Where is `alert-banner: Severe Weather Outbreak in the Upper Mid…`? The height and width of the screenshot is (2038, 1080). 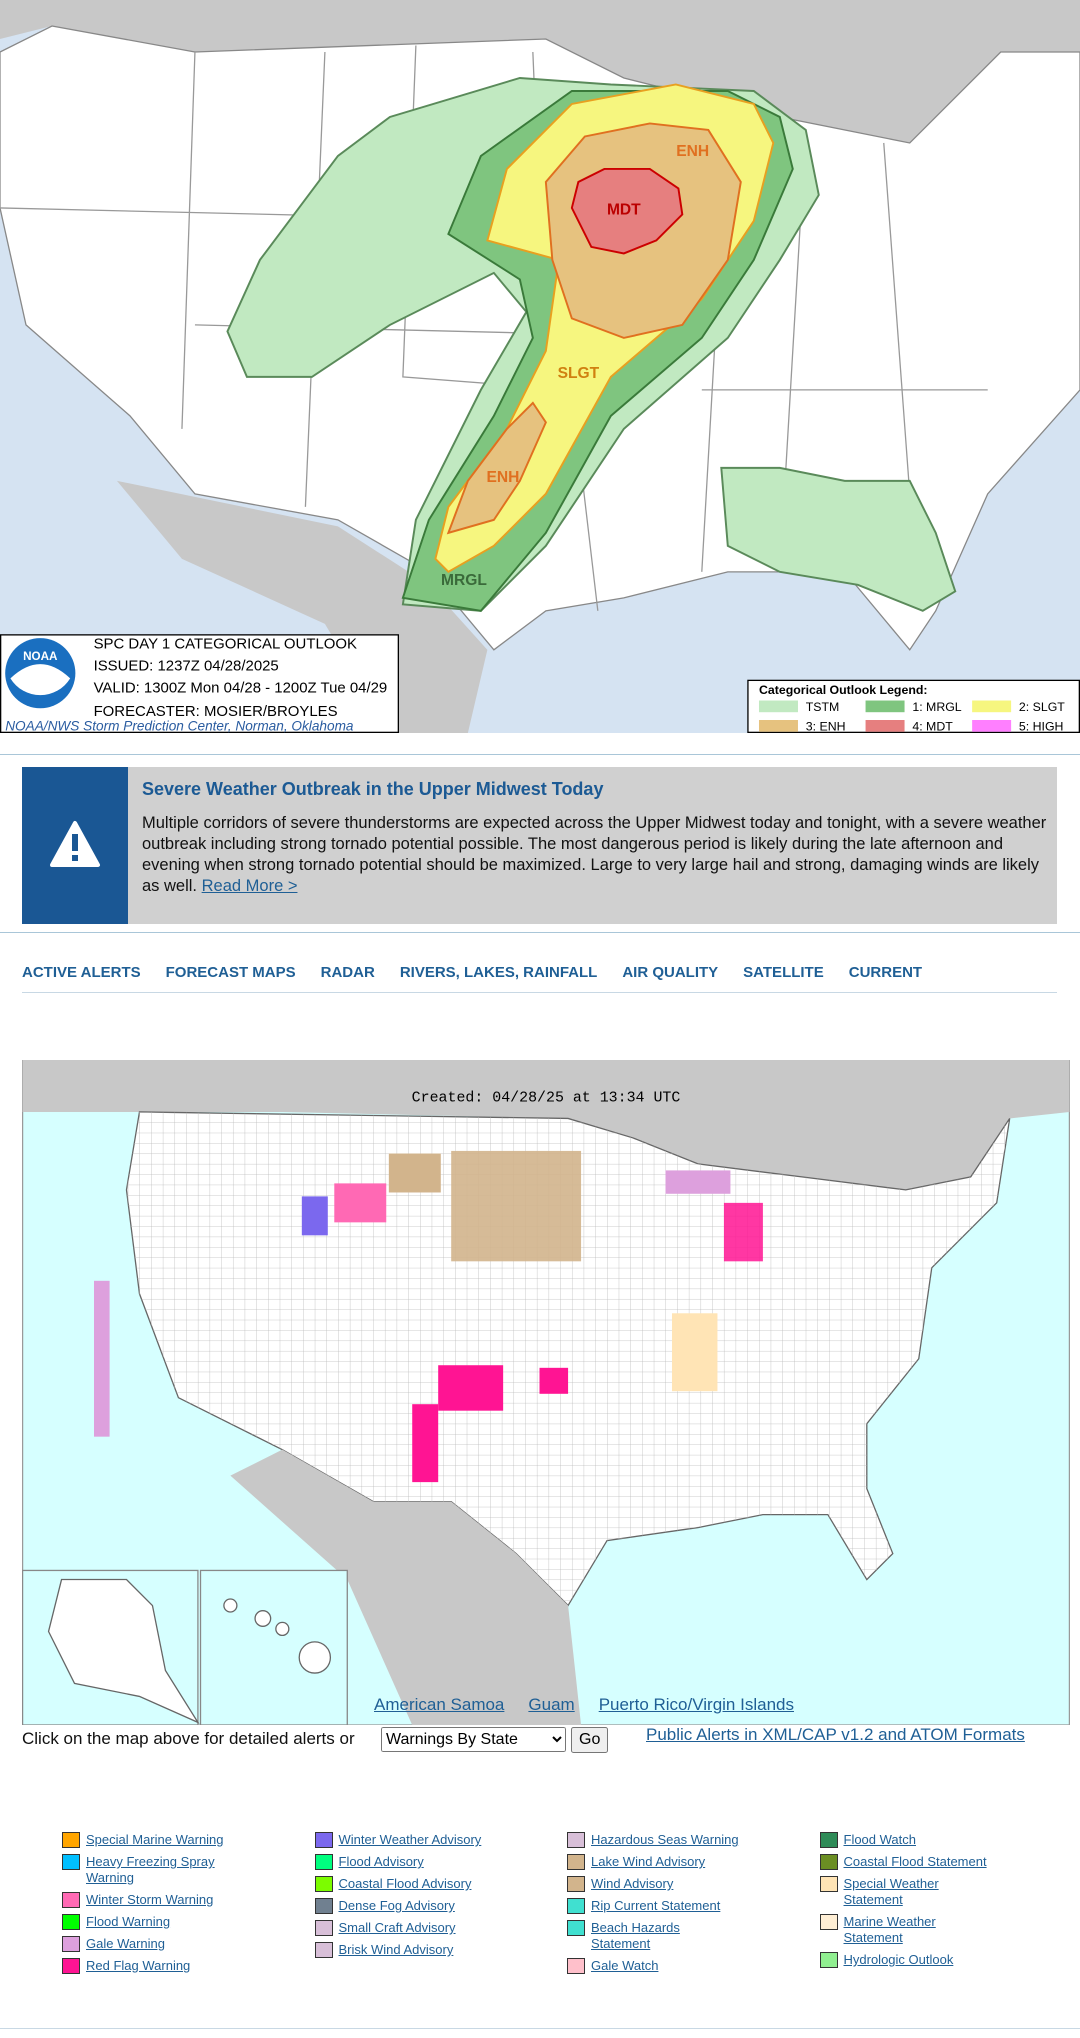 alert-banner: Severe Weather Outbreak in the Upper Mid… is located at coordinates (539, 845).